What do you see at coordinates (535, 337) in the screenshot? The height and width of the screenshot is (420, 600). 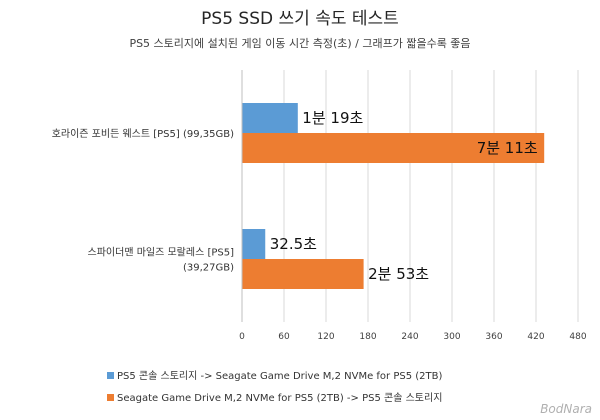 I see `x-tick-label: 420` at bounding box center [535, 337].